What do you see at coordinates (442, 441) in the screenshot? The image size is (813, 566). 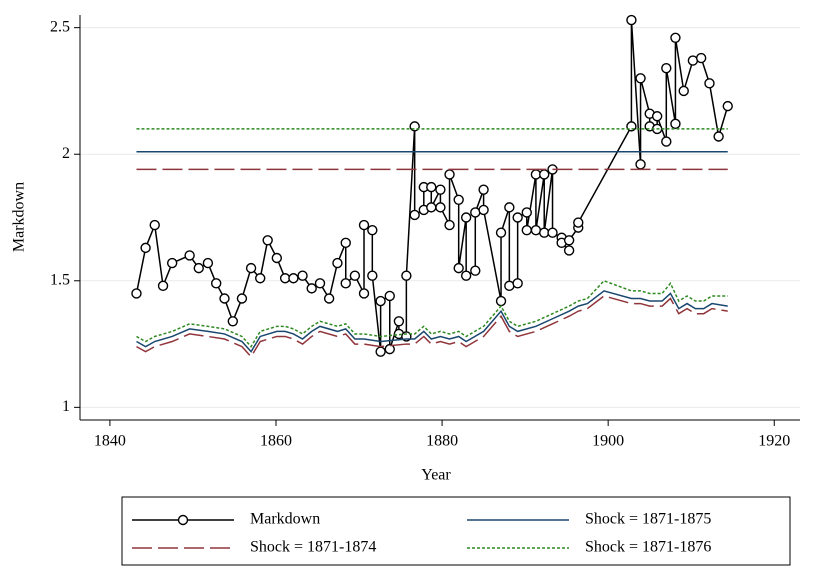 I see `x-tick-label: 1880` at bounding box center [442, 441].